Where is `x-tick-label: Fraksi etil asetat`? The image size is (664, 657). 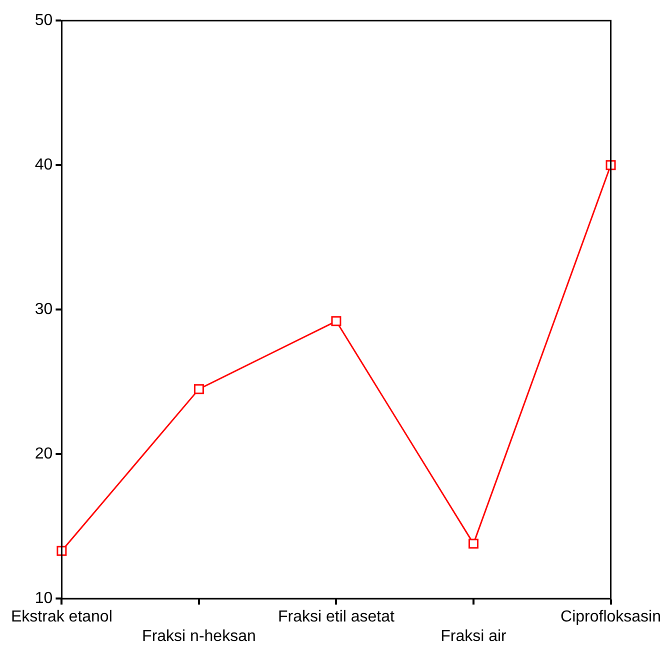 x-tick-label: Fraksi etil asetat is located at coordinates (337, 617).